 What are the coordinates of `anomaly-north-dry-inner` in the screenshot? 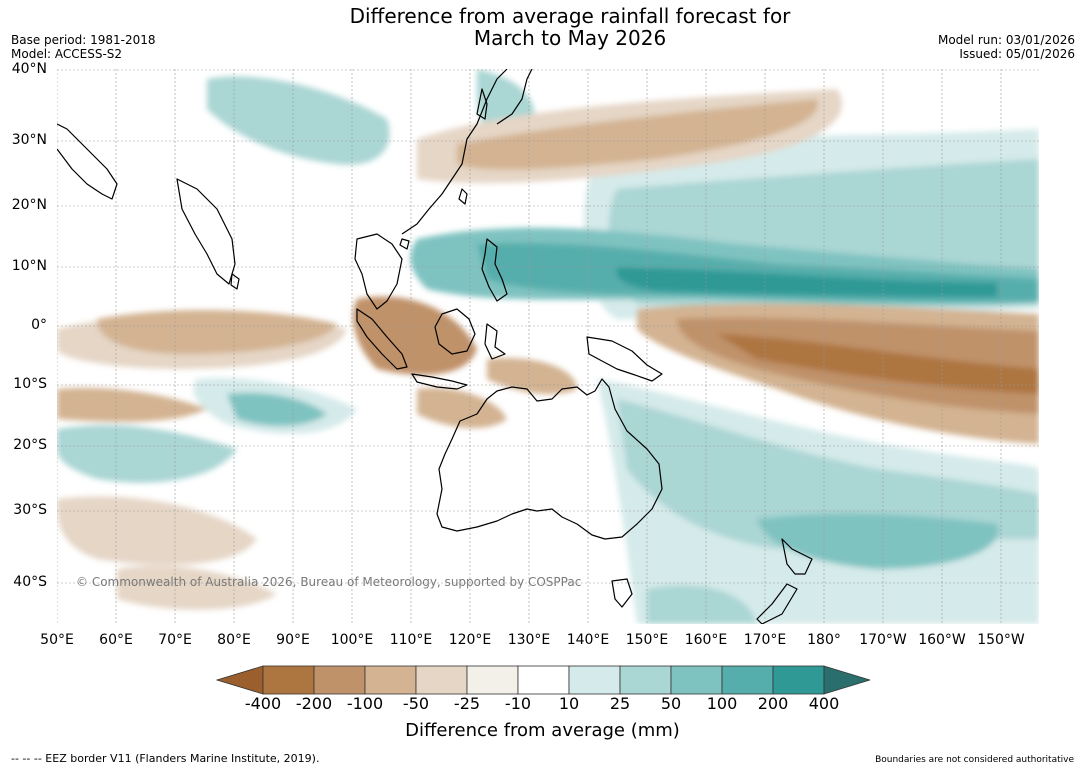 It's located at (637, 134).